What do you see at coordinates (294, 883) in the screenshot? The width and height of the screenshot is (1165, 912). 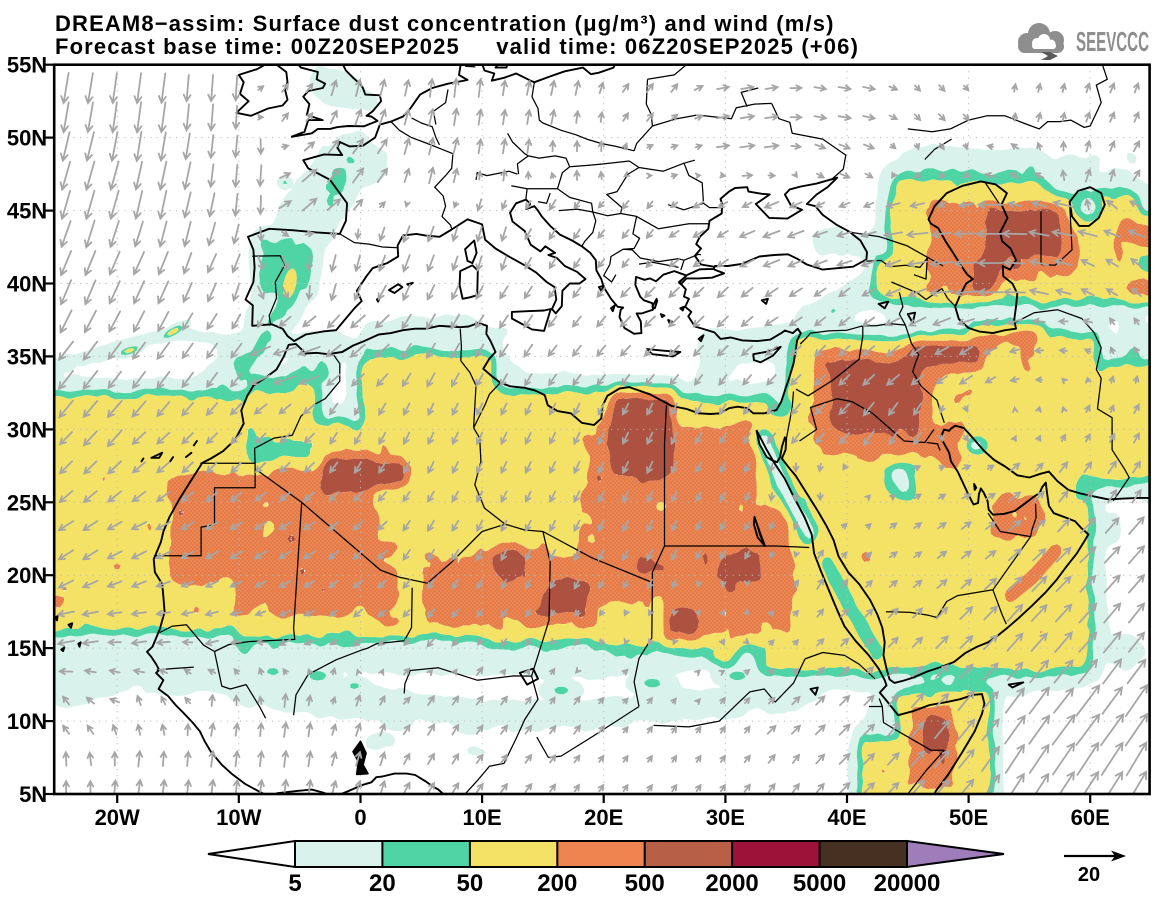 I see `svg-text: 5` at bounding box center [294, 883].